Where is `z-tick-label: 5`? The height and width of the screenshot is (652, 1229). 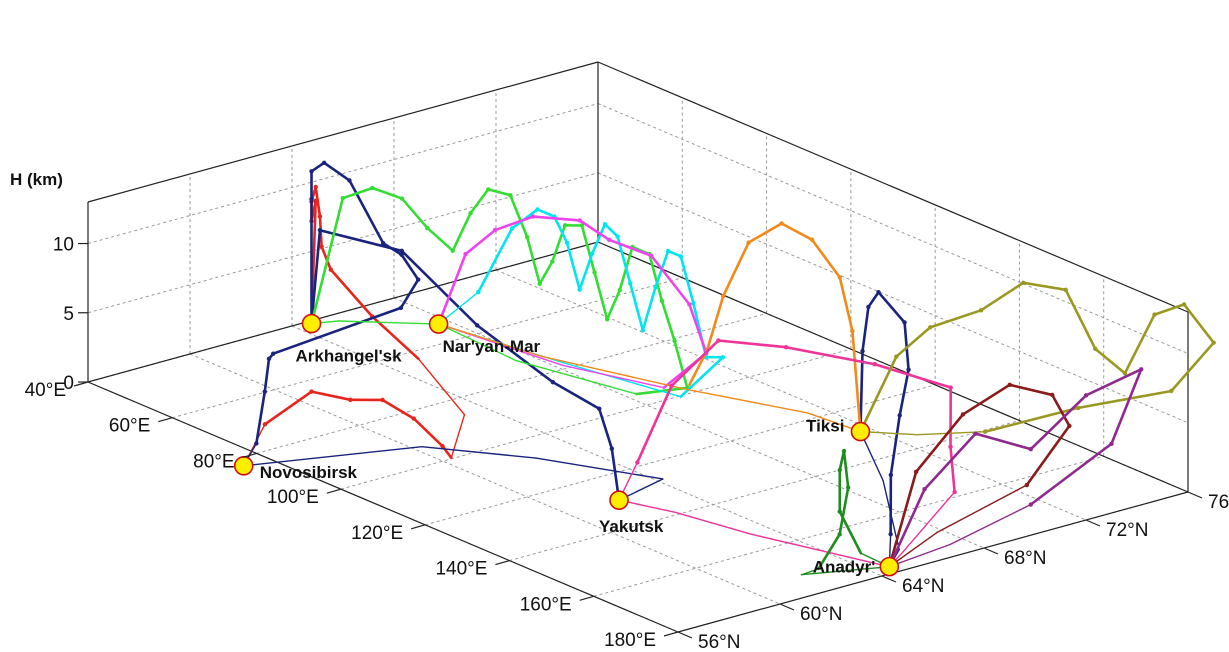
z-tick-label: 5 is located at coordinates (68, 314).